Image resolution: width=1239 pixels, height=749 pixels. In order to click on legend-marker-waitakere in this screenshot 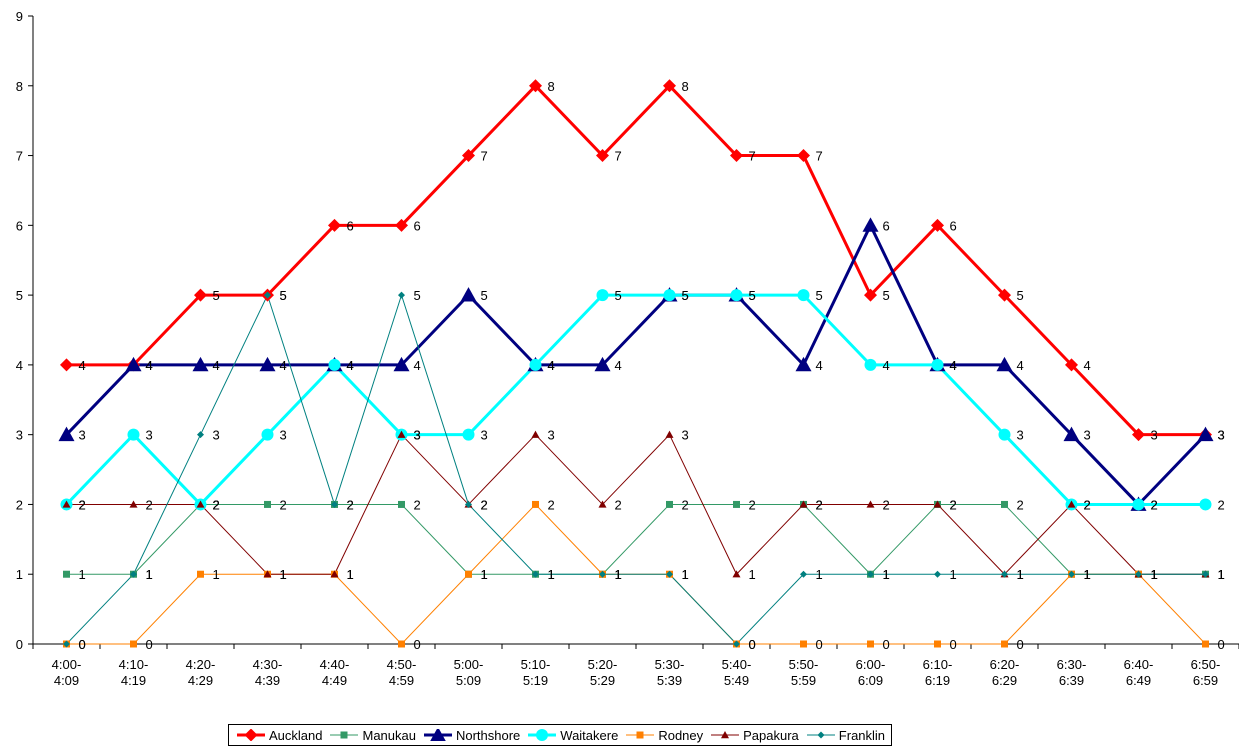, I will do `click(542, 735)`.